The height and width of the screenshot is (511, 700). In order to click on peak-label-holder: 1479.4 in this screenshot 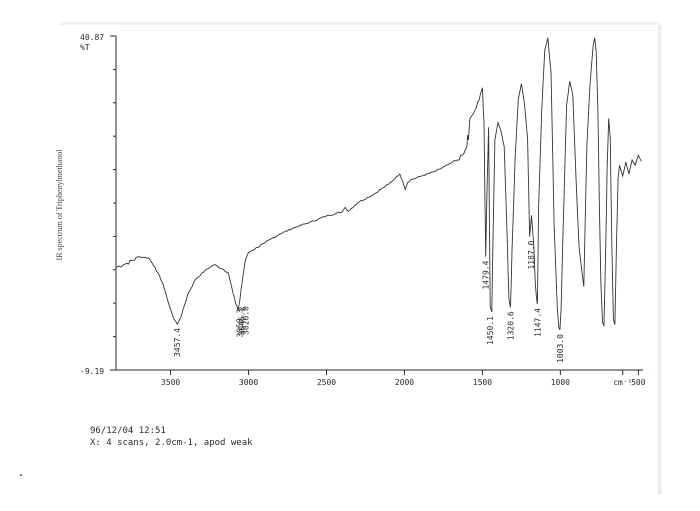, I will do `click(486, 274)`.